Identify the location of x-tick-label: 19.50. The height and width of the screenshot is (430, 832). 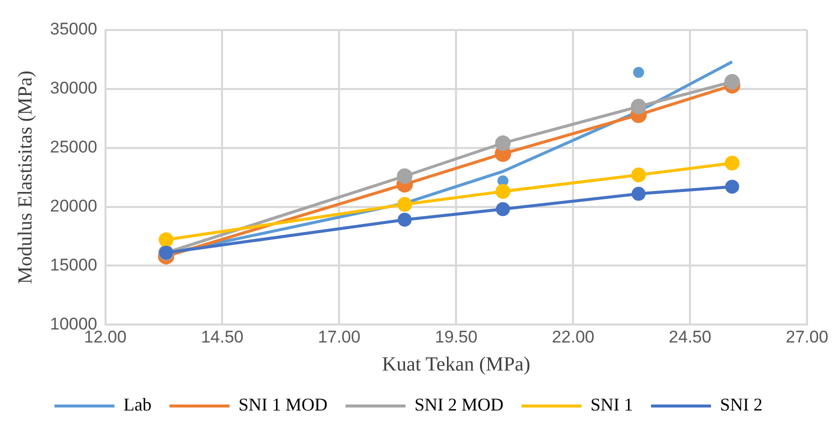
(456, 336).